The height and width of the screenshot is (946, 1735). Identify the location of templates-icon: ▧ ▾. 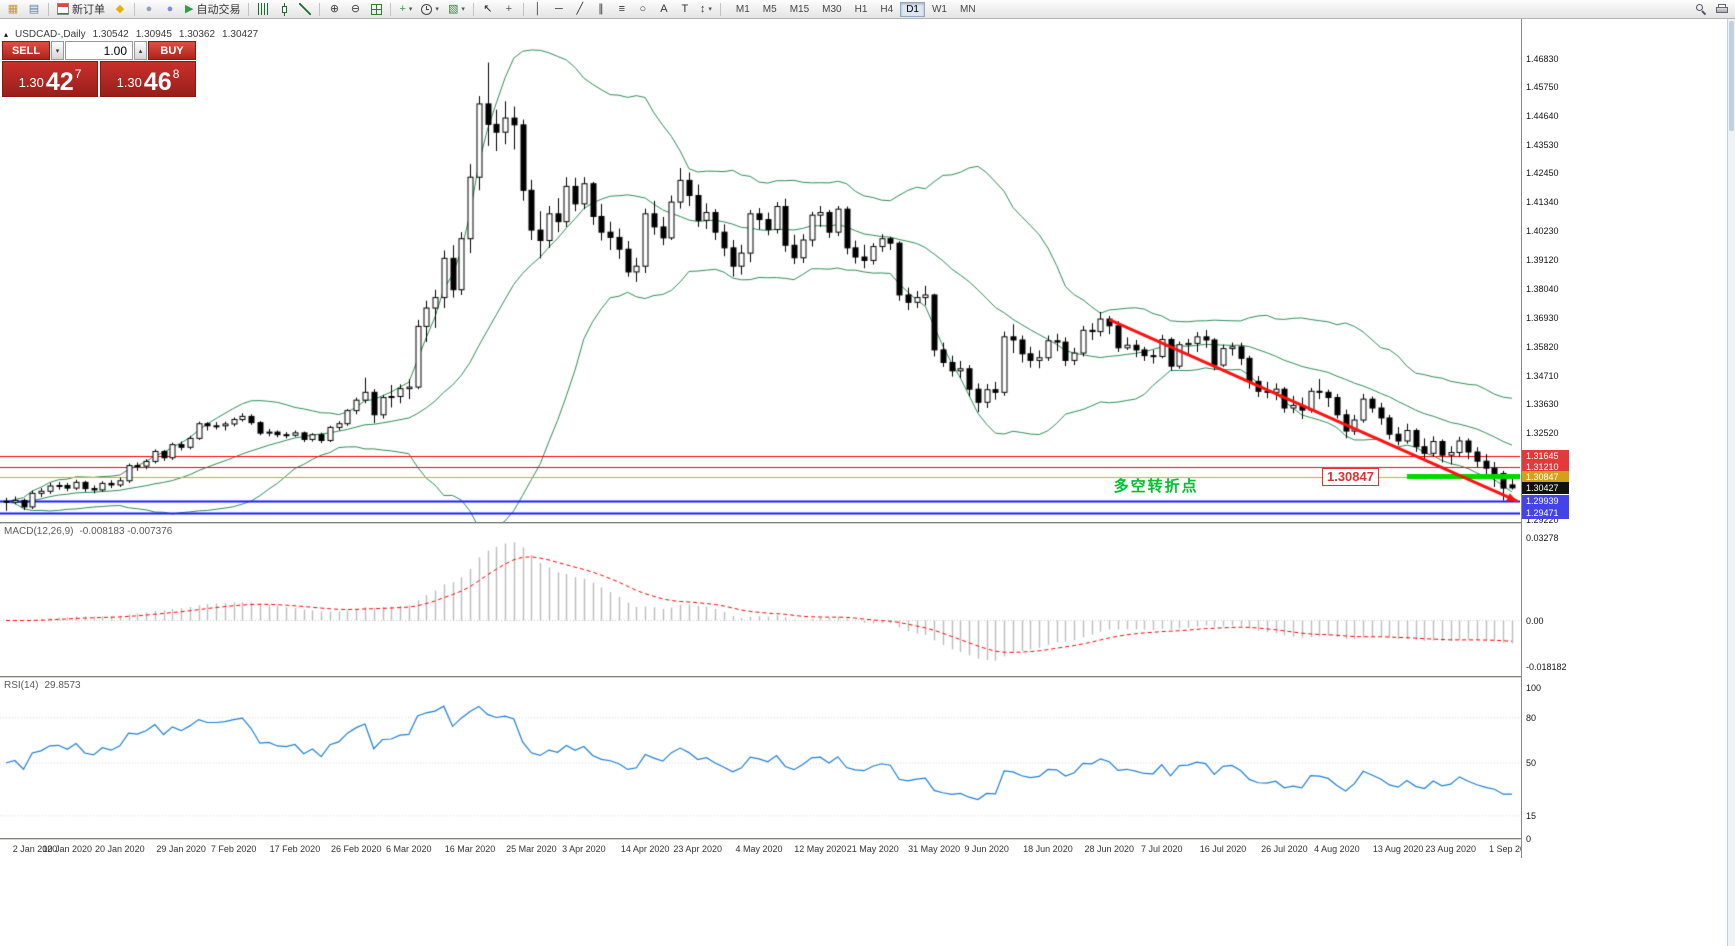
(456, 9).